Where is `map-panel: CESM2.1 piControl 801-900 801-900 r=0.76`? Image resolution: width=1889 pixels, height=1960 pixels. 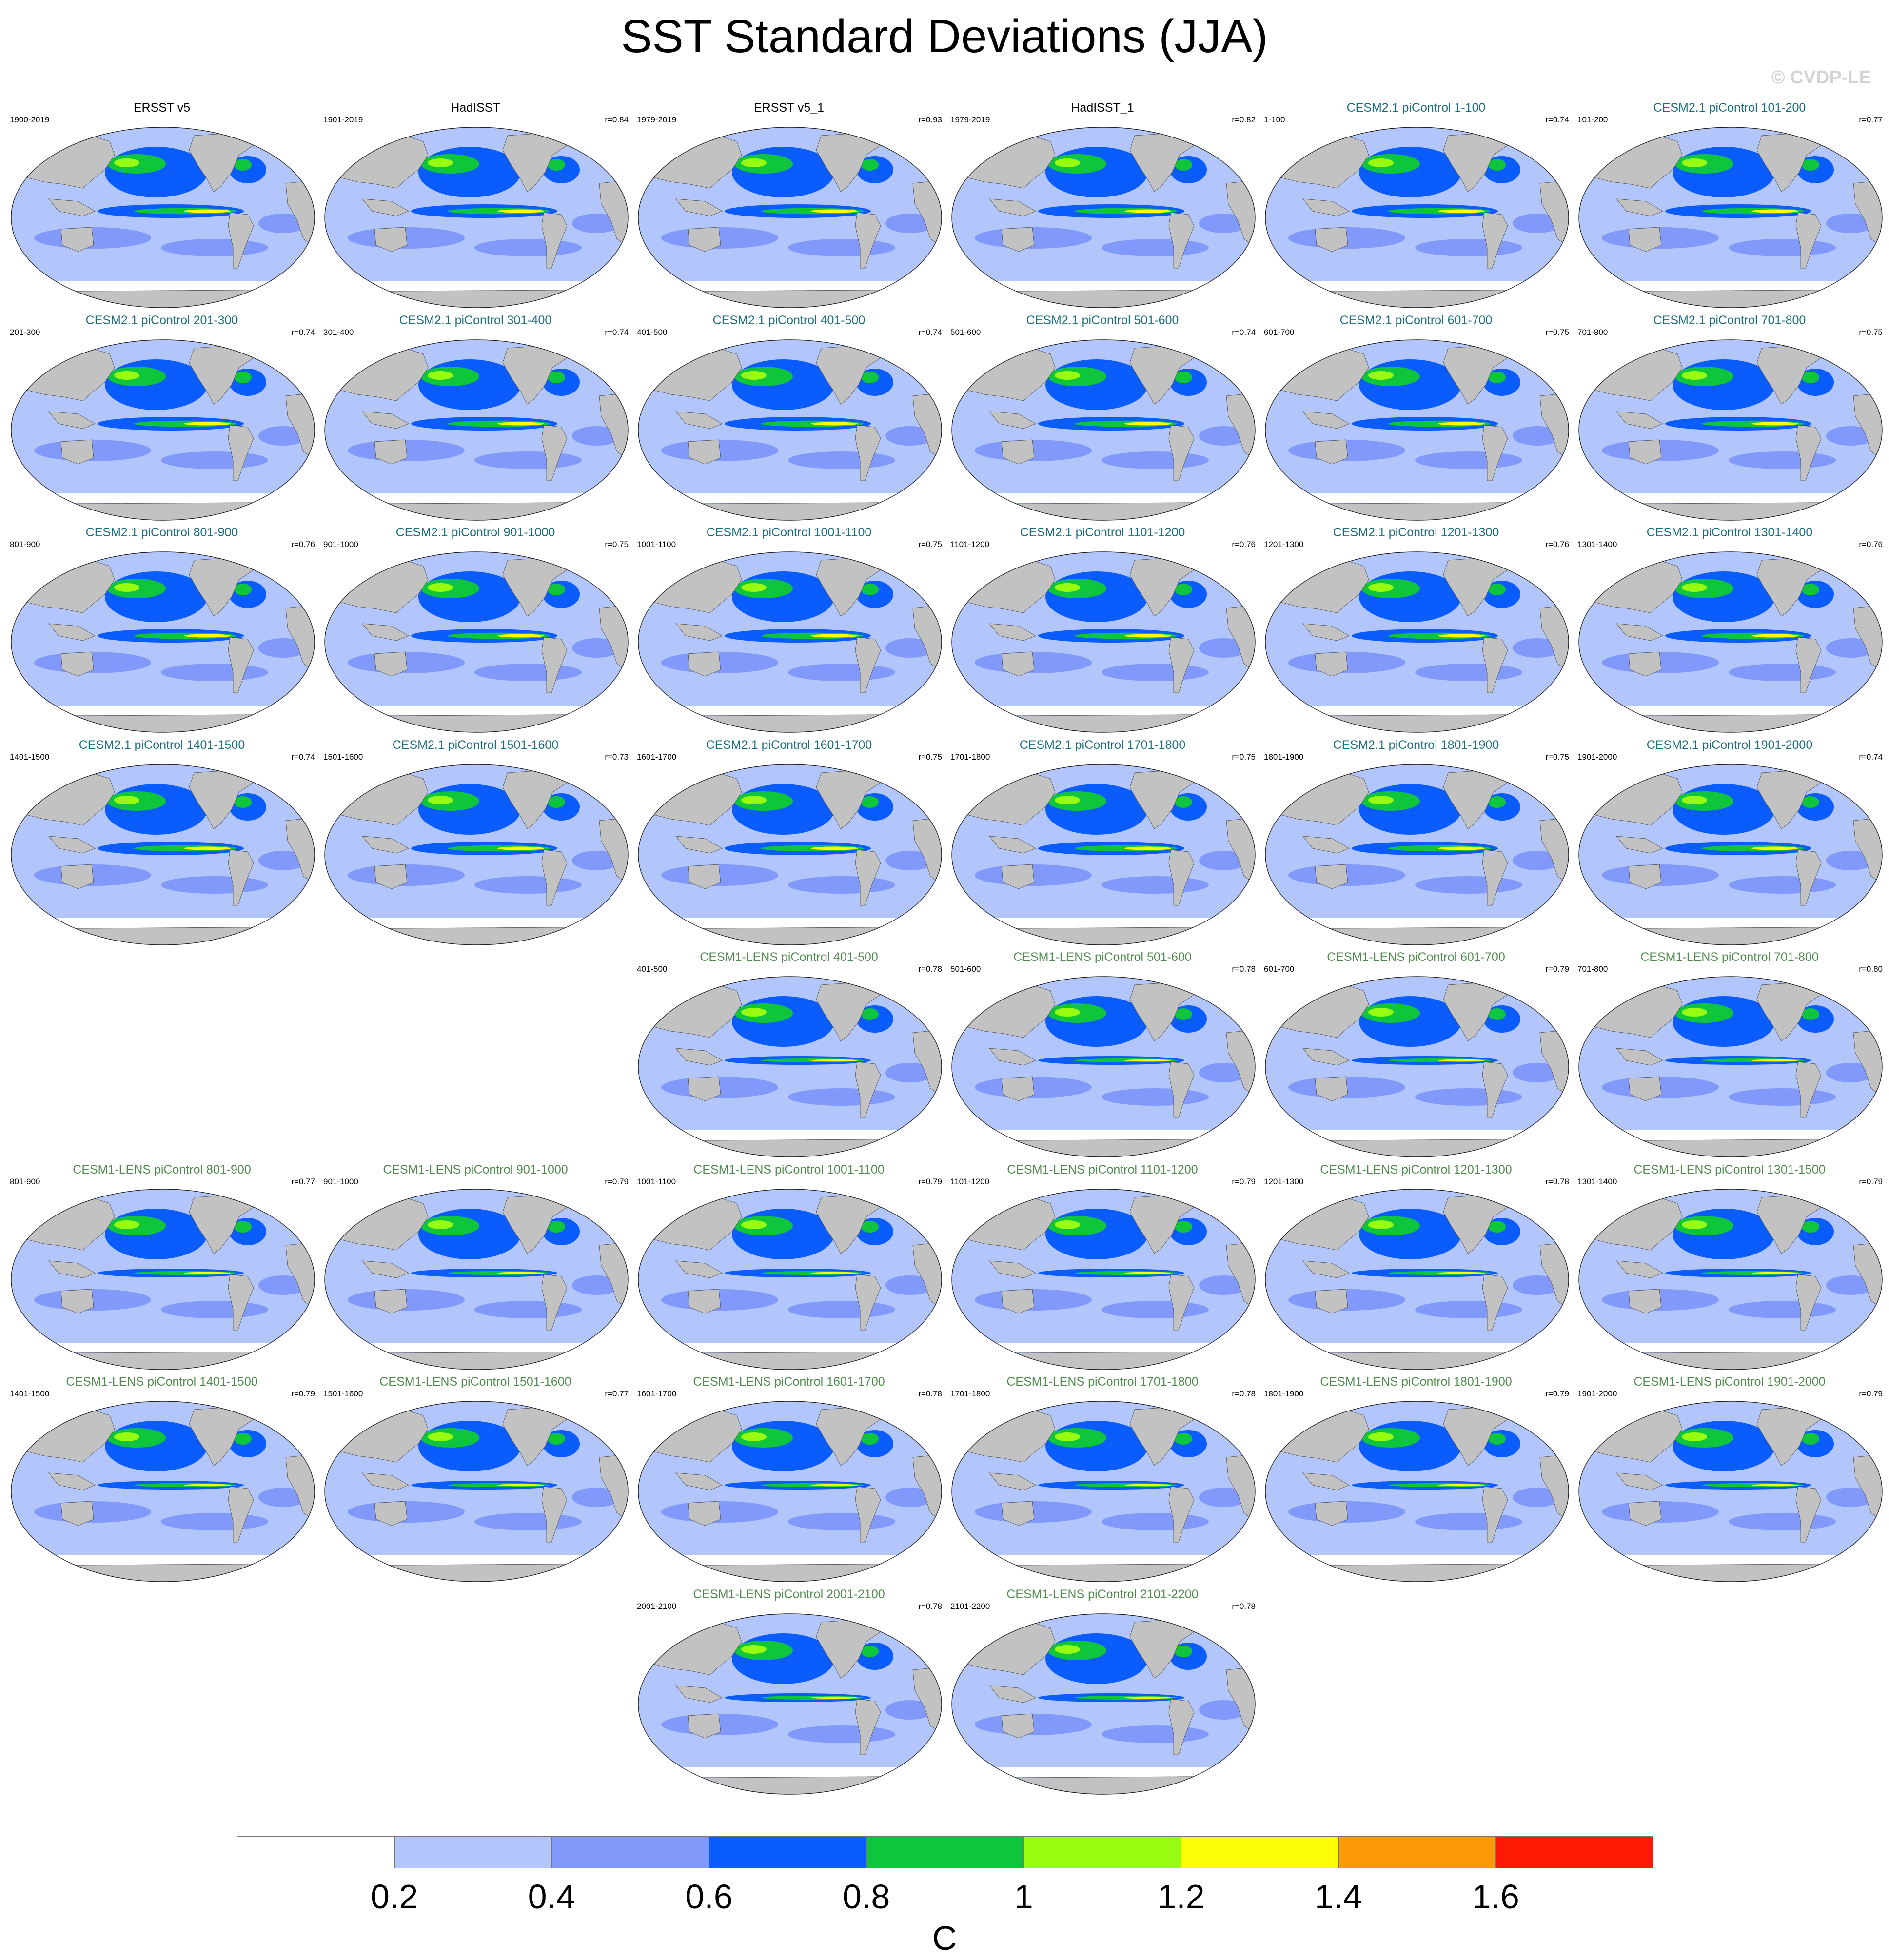
map-panel: CESM2.1 piControl 801-900 801-900 r=0.76 is located at coordinates (162, 631).